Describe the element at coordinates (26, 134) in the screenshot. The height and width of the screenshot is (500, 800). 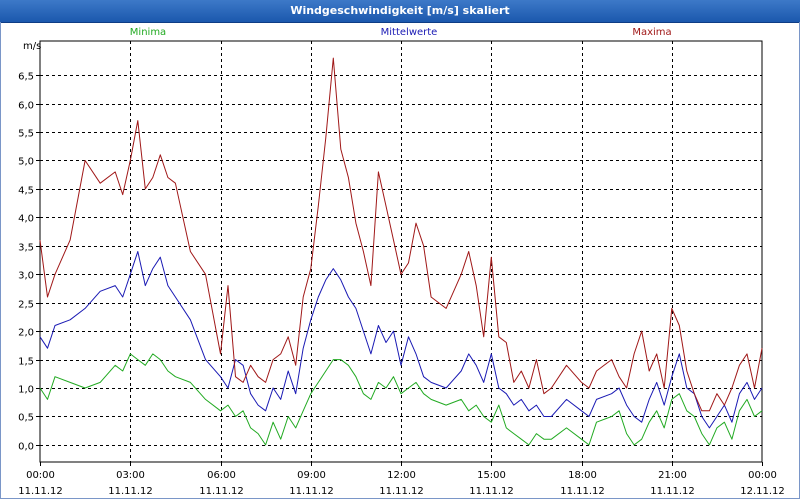
I see `y-tick-label: 5,5` at that location.